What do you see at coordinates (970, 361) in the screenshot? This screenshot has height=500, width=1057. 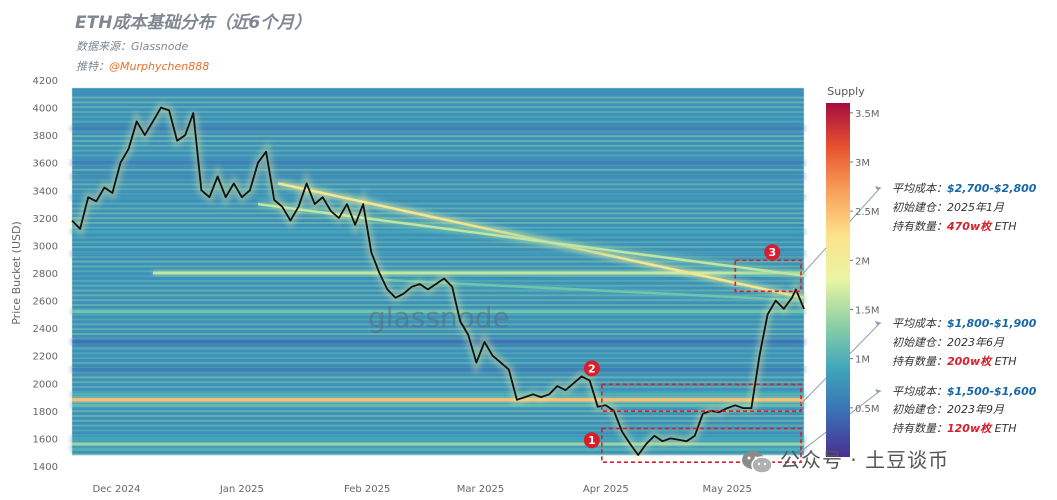 I see `annotation-value: 200w枚` at bounding box center [970, 361].